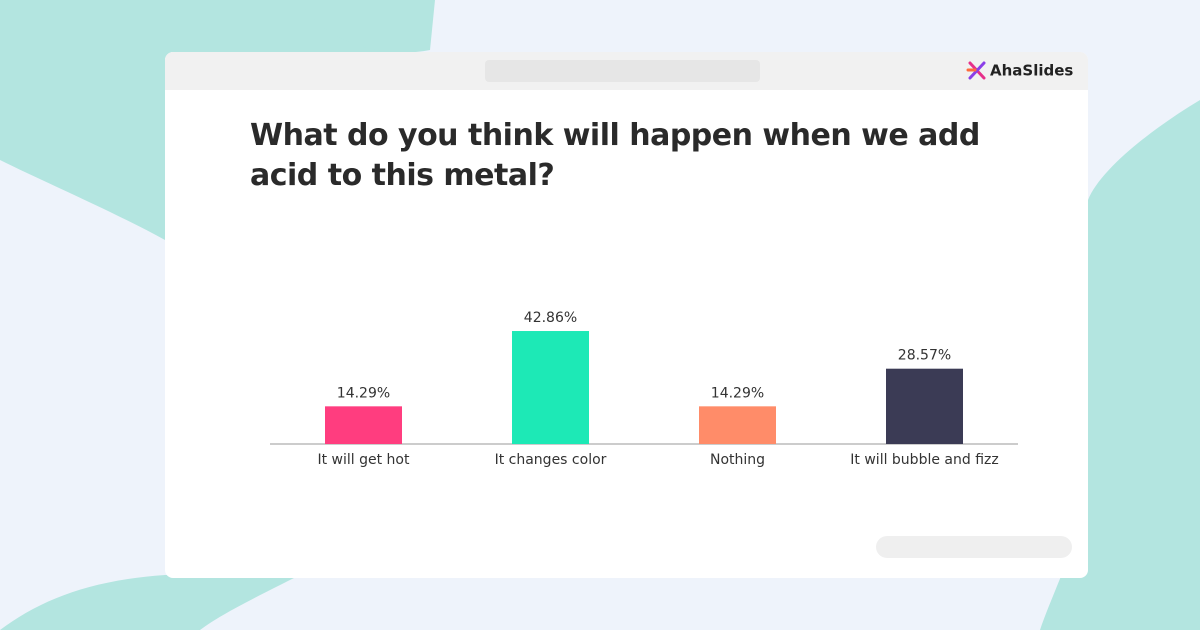  Describe the element at coordinates (737, 460) in the screenshot. I see `x-tick-label: Nothing` at that location.